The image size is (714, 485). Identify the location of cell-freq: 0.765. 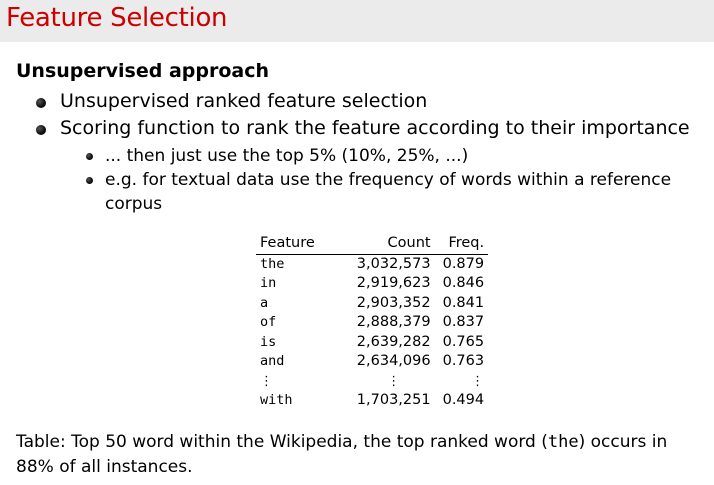
(463, 341).